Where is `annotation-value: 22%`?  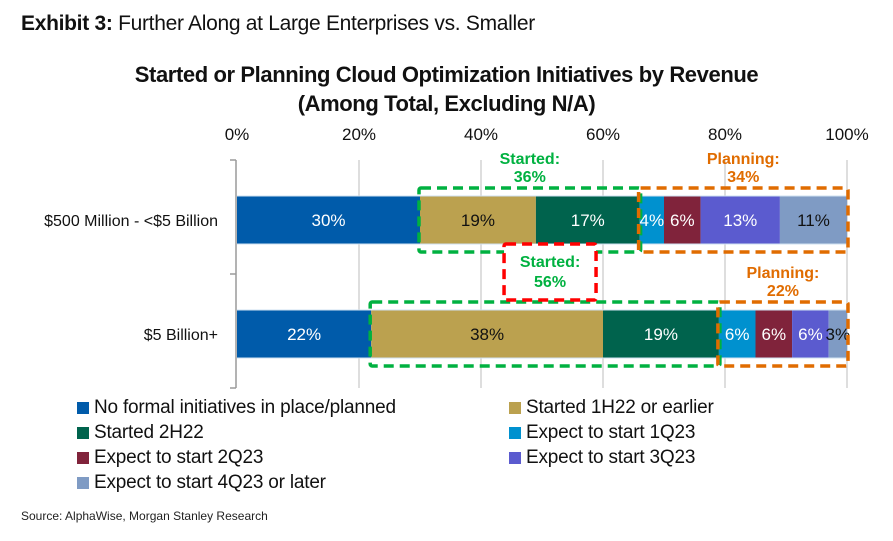 annotation-value: 22% is located at coordinates (783, 291).